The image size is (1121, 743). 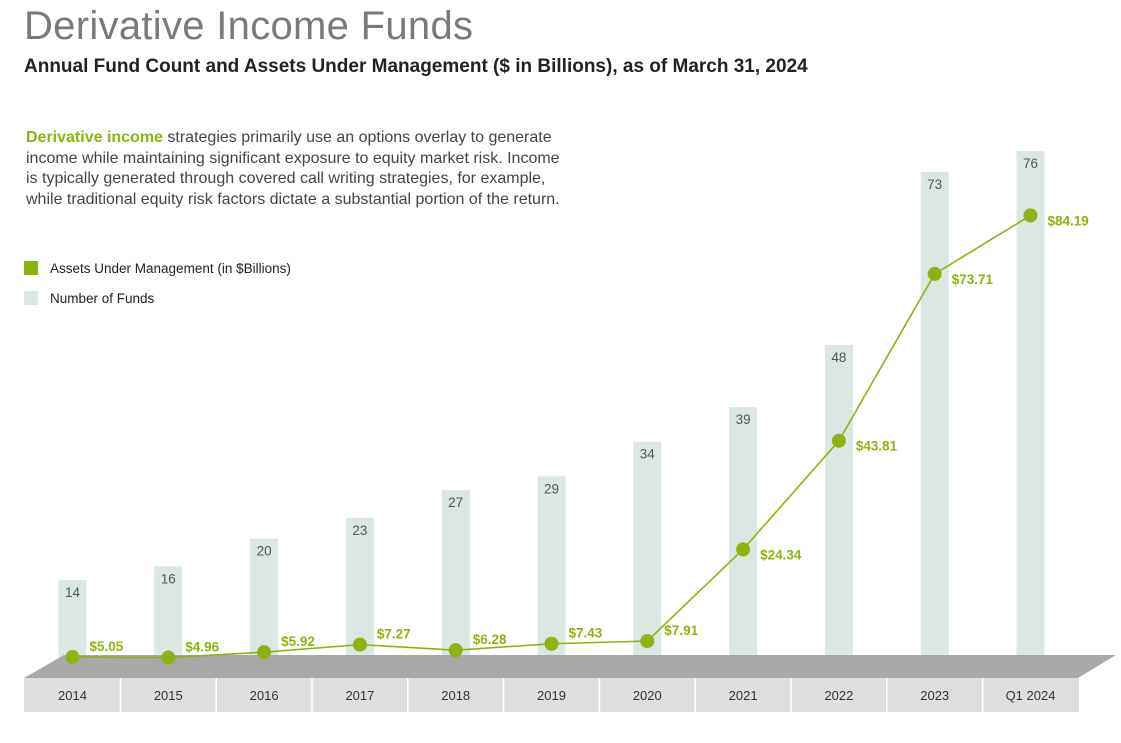 I want to click on legend-item-funds: Number of Funds, so click(x=157, y=298).